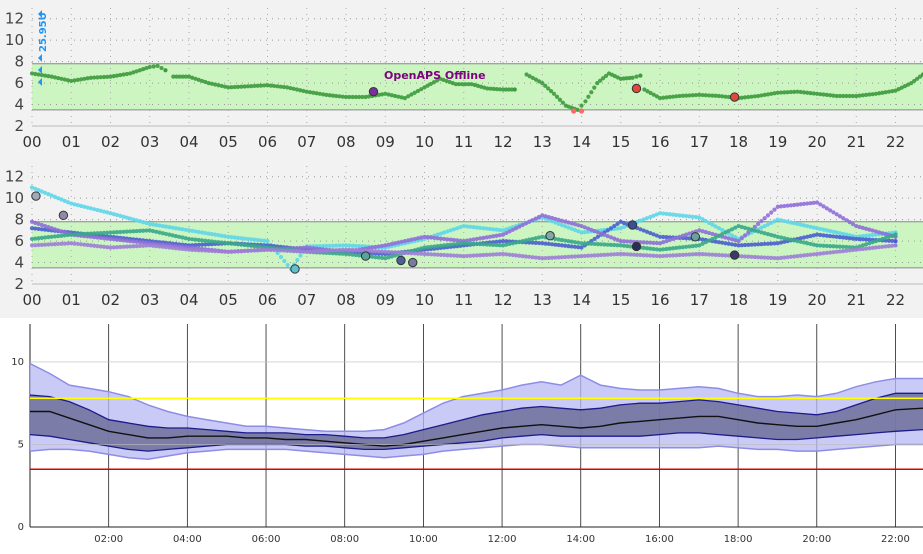 Image resolution: width=923 pixels, height=554 pixels. Describe the element at coordinates (344, 539) in the screenshot. I see `x-tick-label: 08:00` at that location.